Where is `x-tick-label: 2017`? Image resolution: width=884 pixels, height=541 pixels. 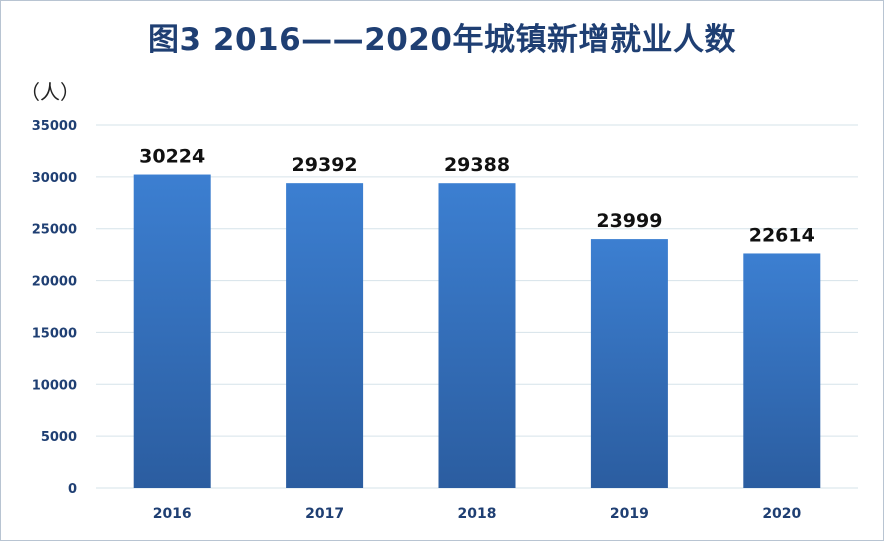
x-tick-label: 2017 is located at coordinates (324, 514).